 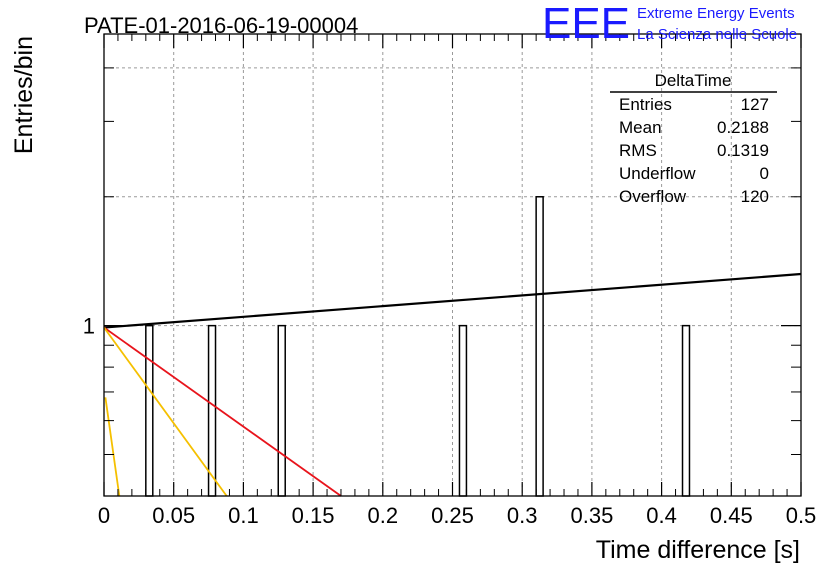 I want to click on stats-row-label: Entries, so click(x=645, y=104).